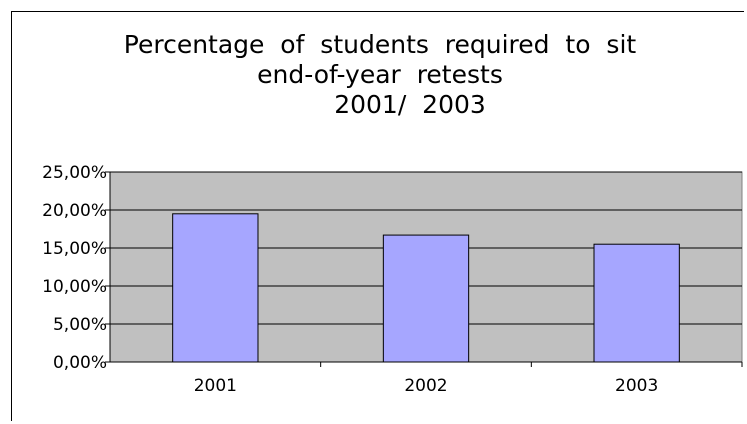 The width and height of the screenshot is (747, 424). I want to click on x-tick-label: 2003, so click(636, 386).